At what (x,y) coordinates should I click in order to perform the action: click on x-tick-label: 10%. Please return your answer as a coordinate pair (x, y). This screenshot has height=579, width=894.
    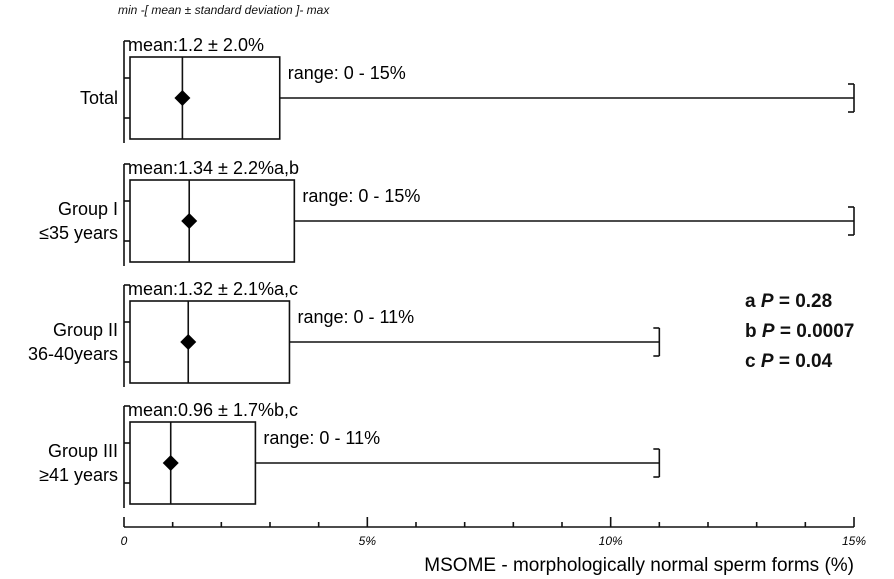
    Looking at the image, I should click on (611, 541).